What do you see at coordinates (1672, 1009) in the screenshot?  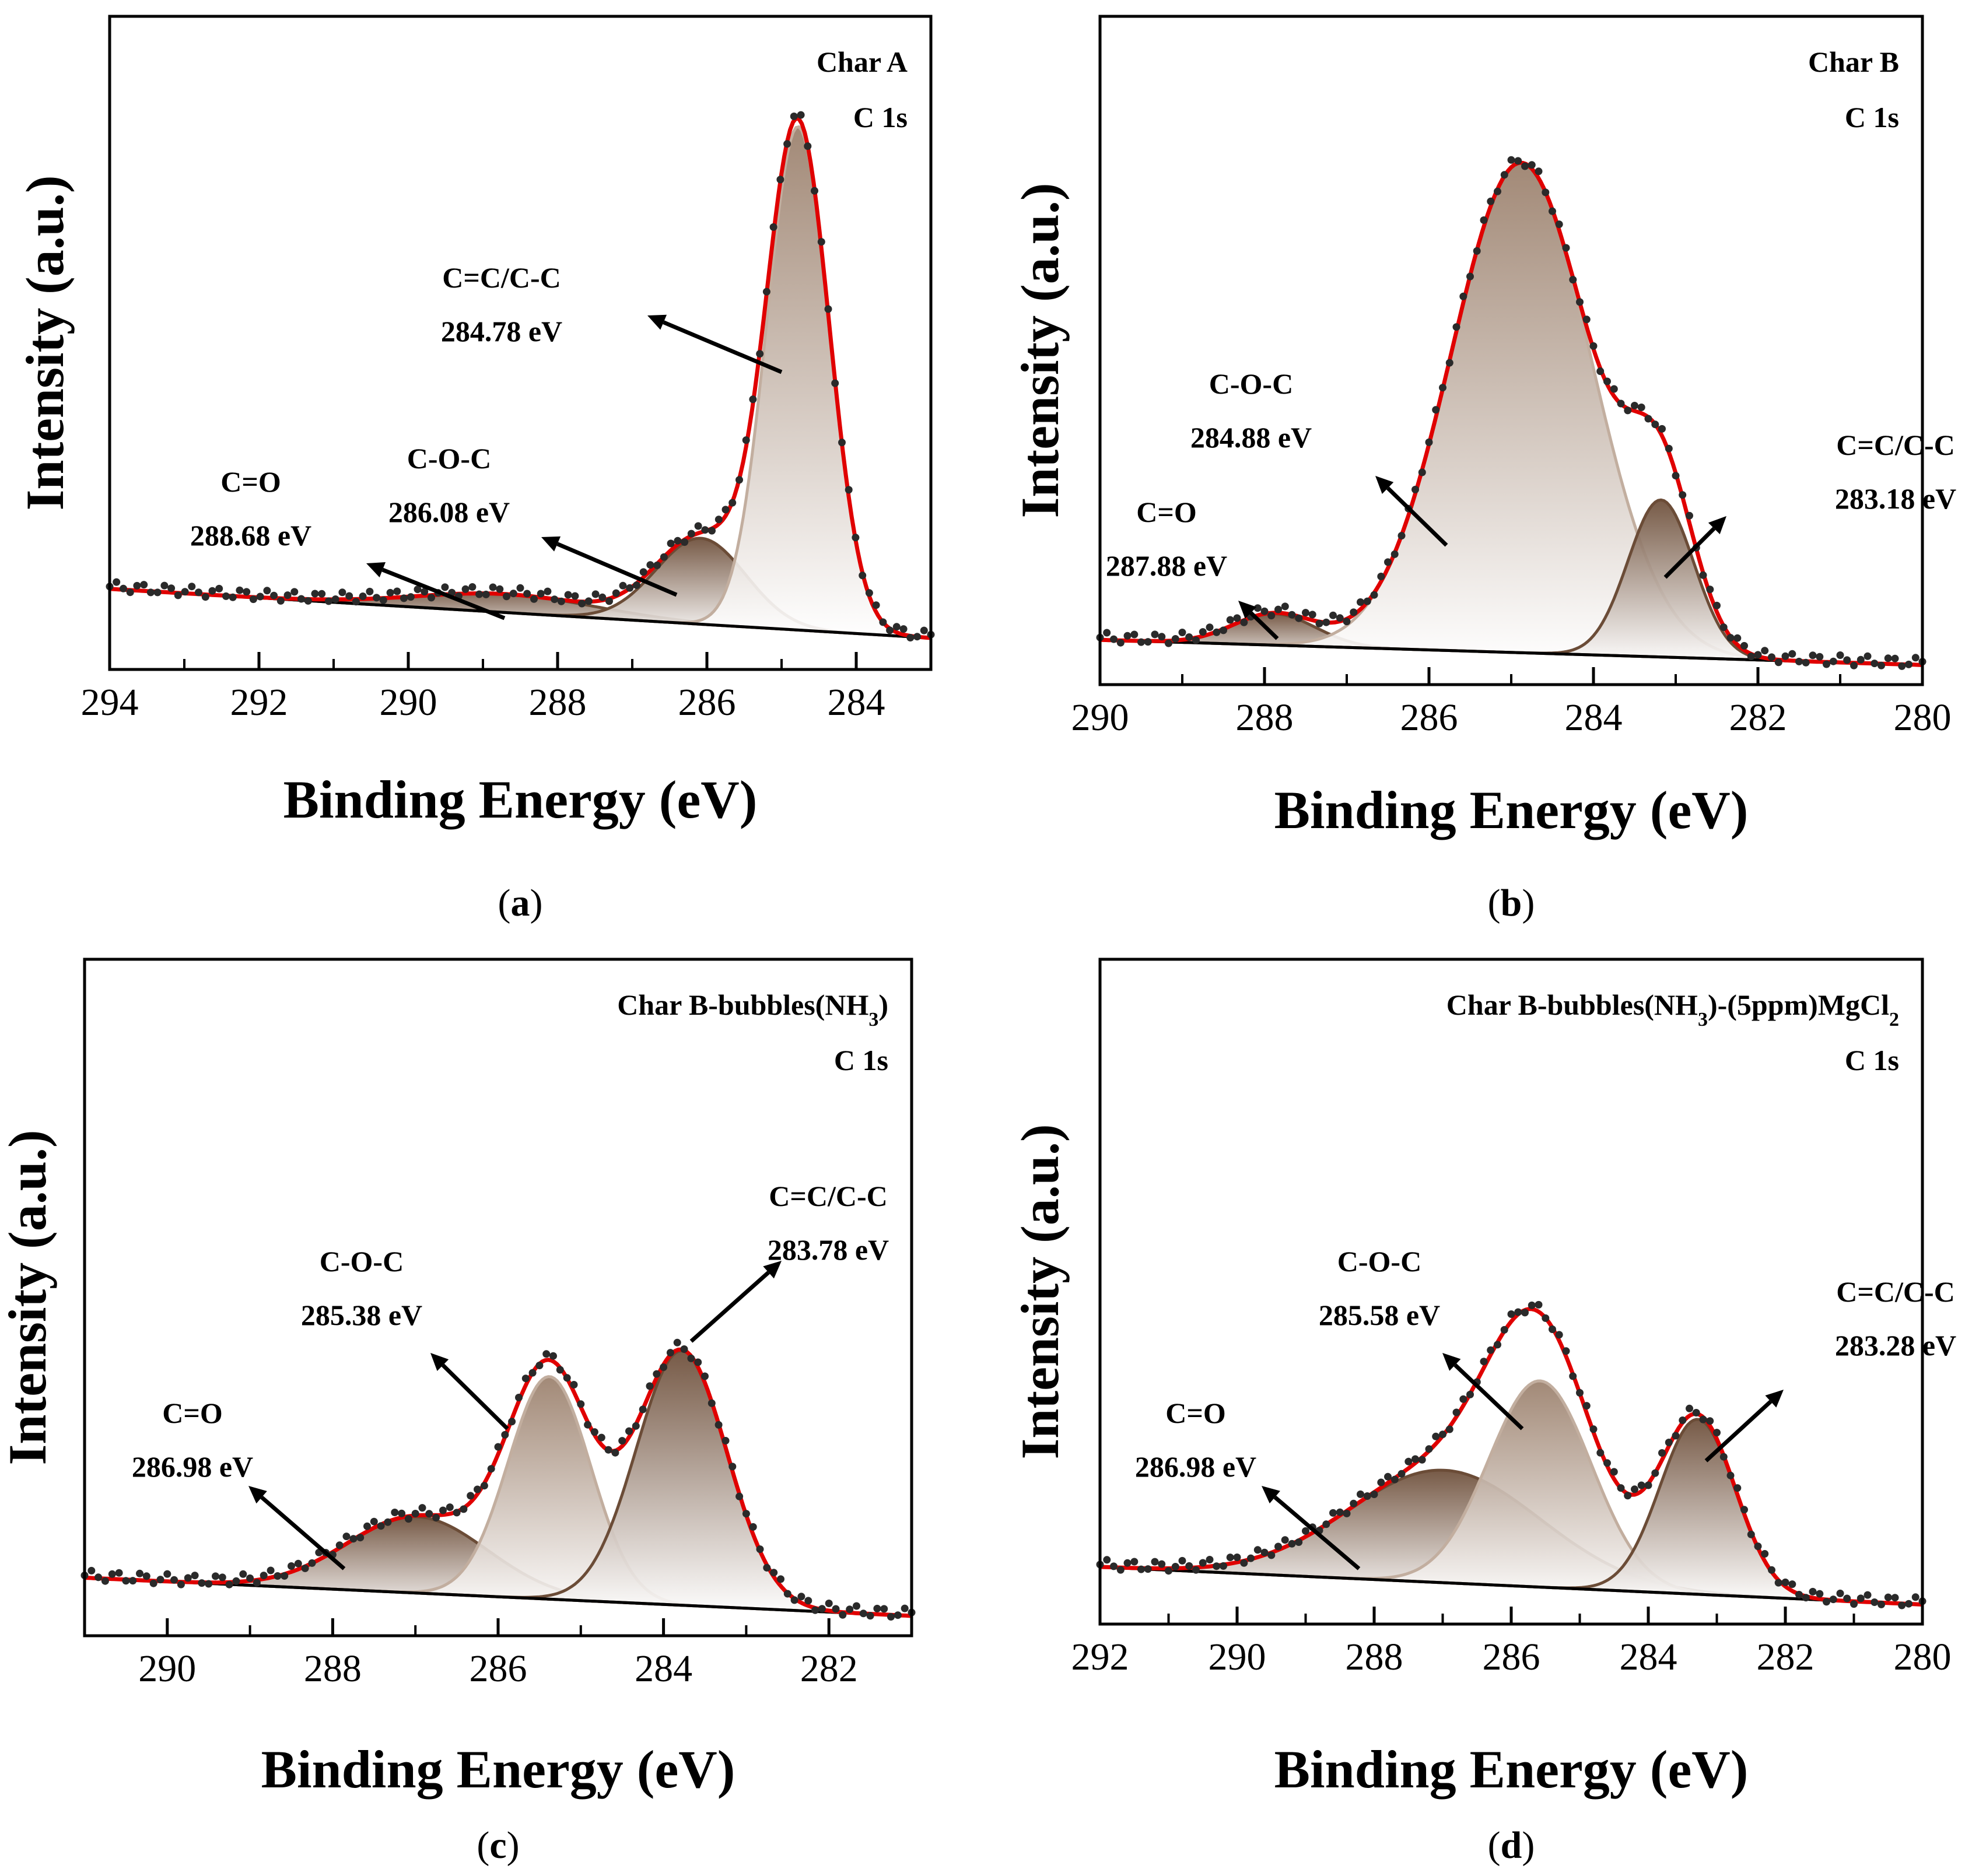 I see `sample-label: Char B-bubbles(NH3)-(5ppm)MgCl2` at bounding box center [1672, 1009].